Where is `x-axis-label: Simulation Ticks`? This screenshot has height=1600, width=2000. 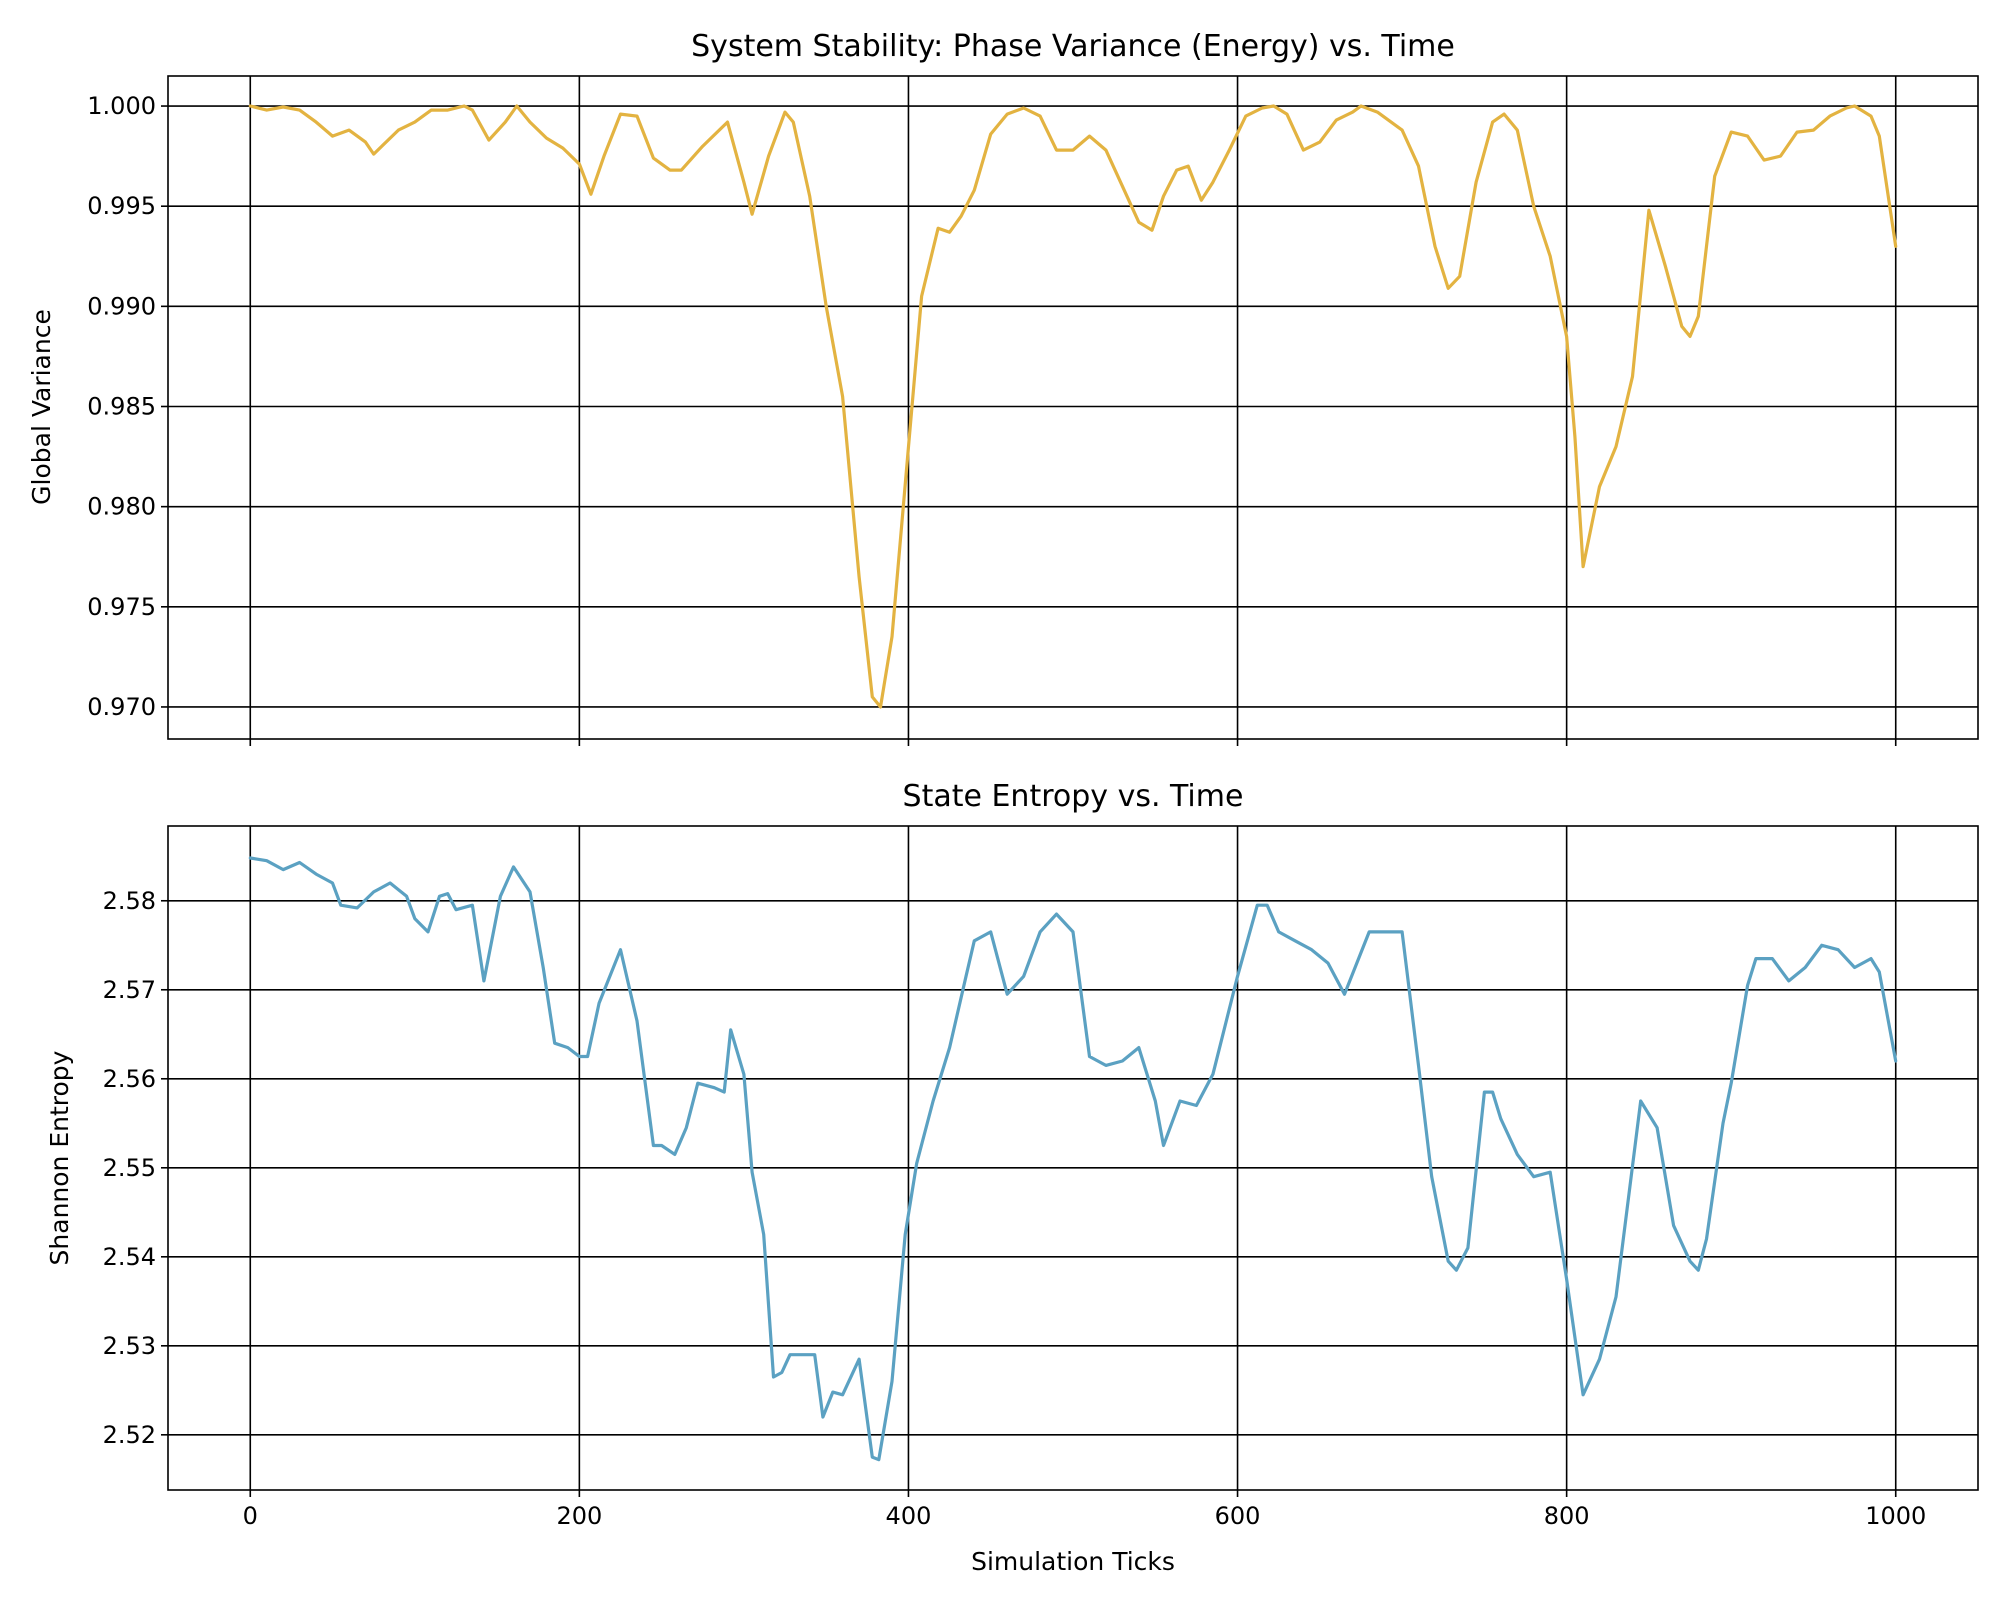
x-axis-label: Simulation Ticks is located at coordinates (1073, 1561).